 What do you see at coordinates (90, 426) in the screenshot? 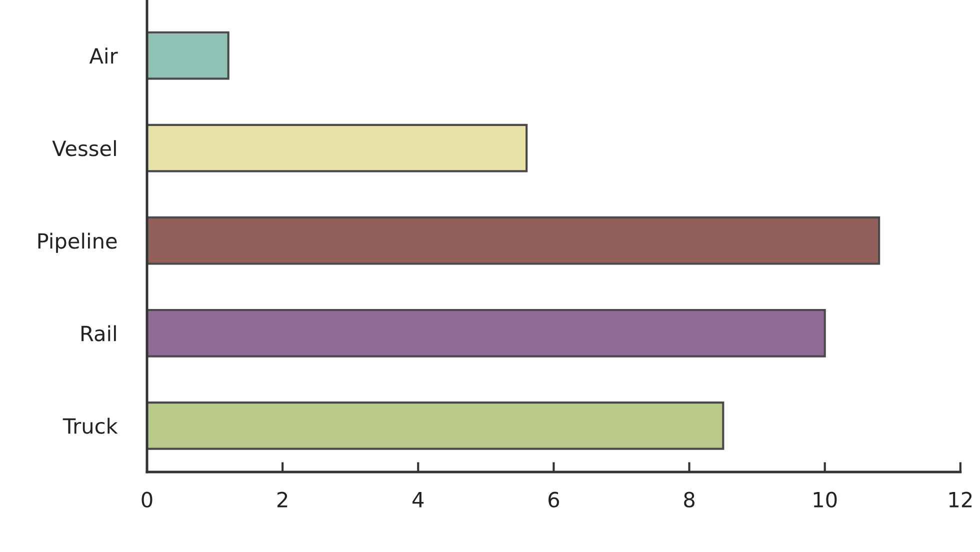
I see `y-tick-label: Truck` at bounding box center [90, 426].